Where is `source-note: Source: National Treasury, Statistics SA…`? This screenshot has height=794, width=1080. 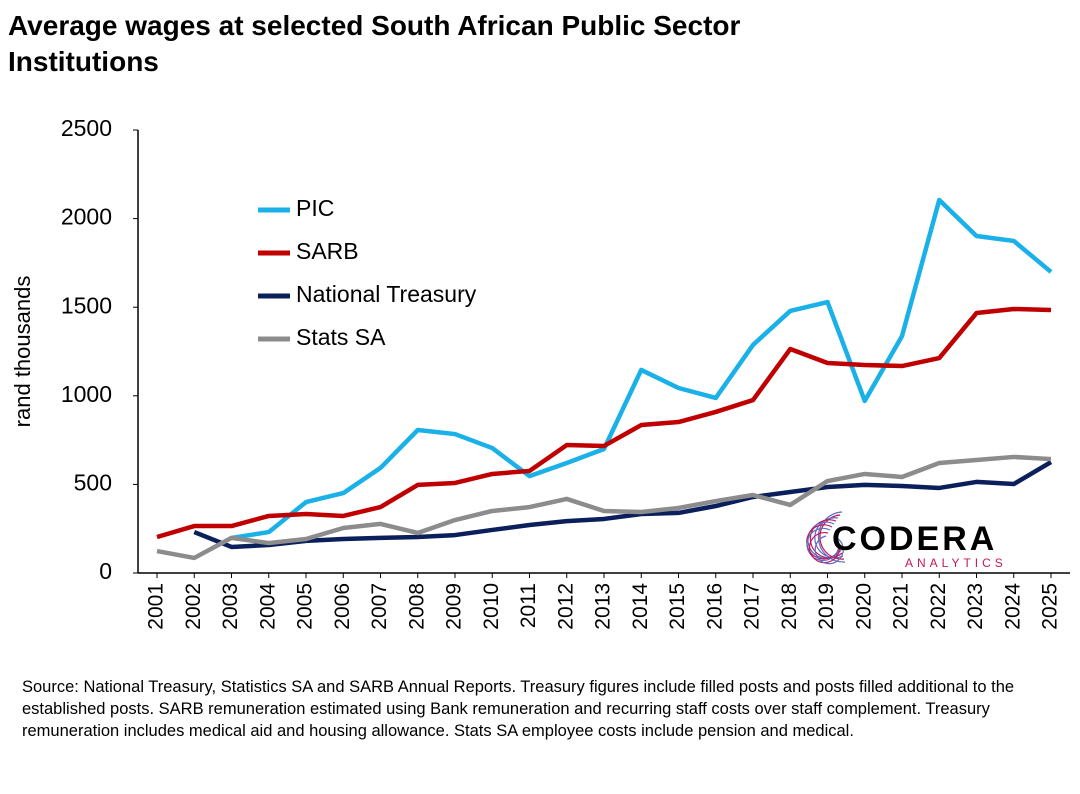 source-note: Source: National Treasury, Statistics SA… is located at coordinates (518, 709).